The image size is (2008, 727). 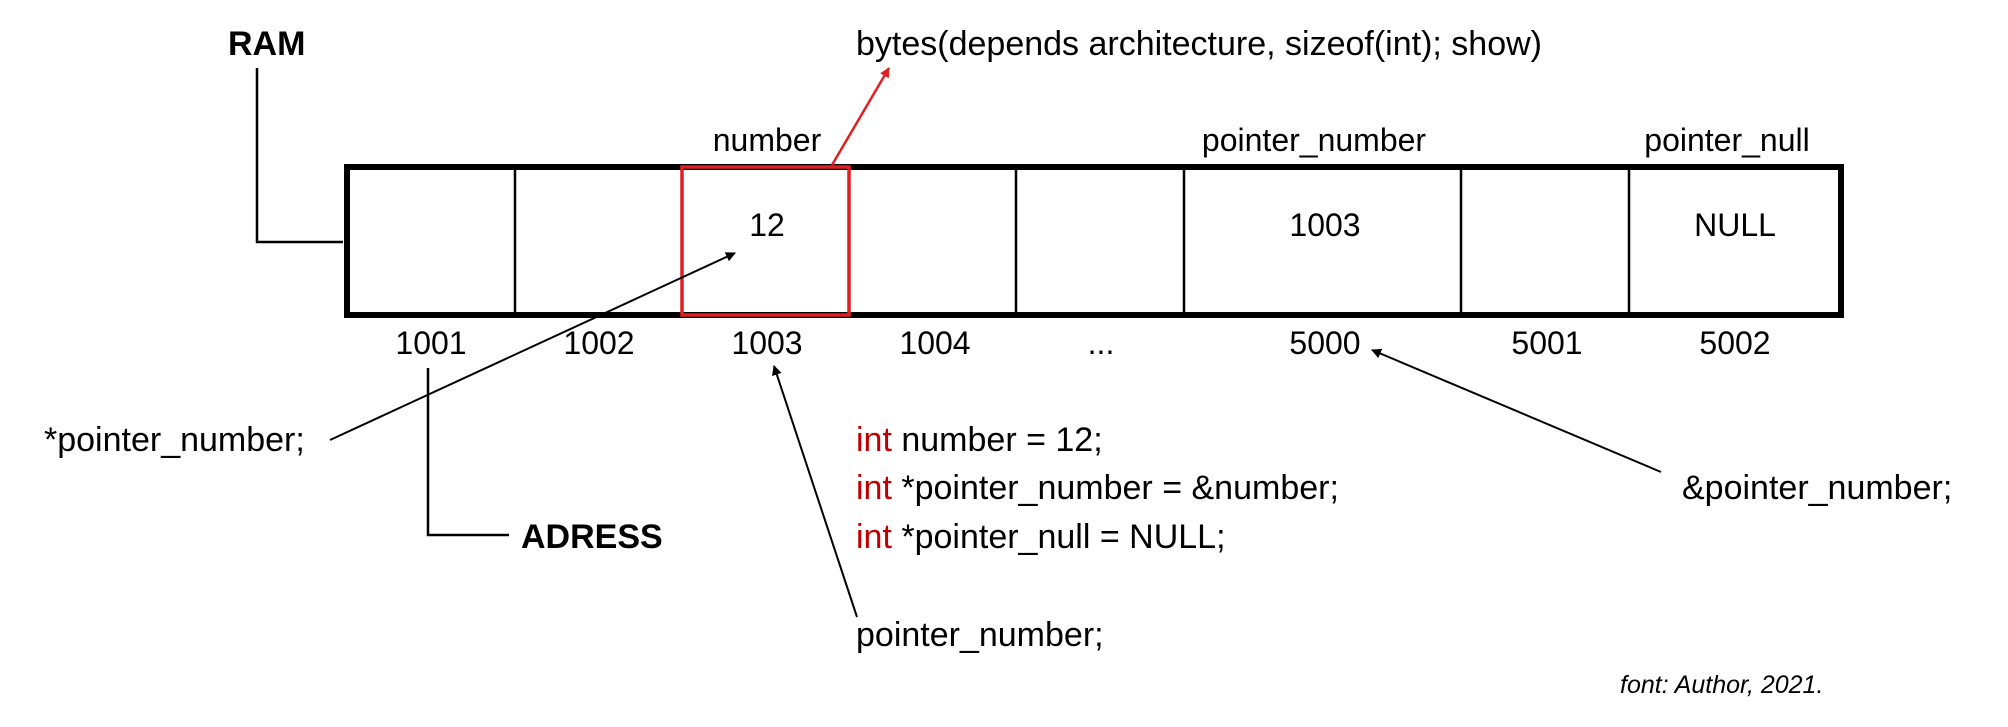 What do you see at coordinates (1097, 488) in the screenshot?
I see `code-line: int *pointer_number = &number;` at bounding box center [1097, 488].